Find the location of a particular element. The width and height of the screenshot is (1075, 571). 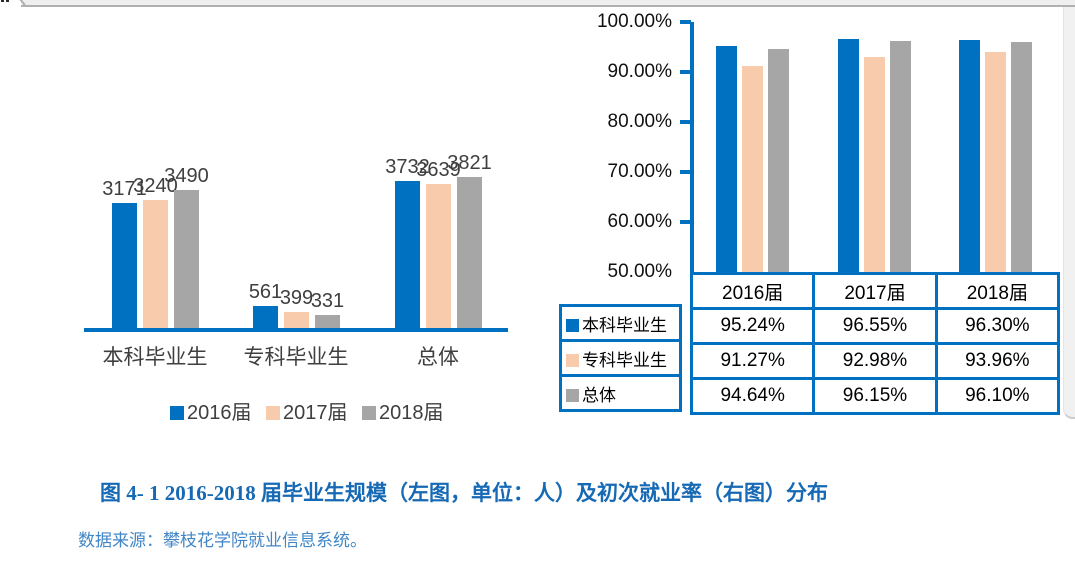

y-axis-tick-label: 80.00% is located at coordinates (639, 121).